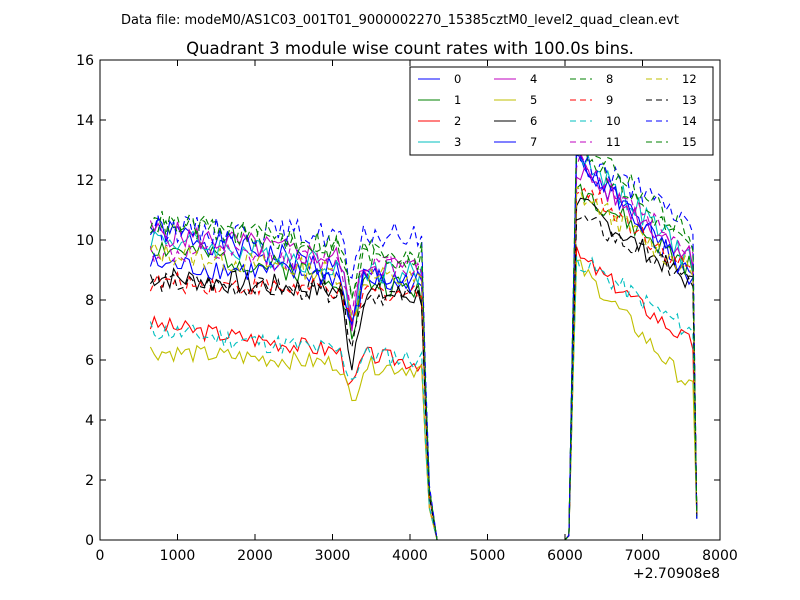 The width and height of the screenshot is (800, 600). I want to click on x-tick-label: 5000, so click(488, 556).